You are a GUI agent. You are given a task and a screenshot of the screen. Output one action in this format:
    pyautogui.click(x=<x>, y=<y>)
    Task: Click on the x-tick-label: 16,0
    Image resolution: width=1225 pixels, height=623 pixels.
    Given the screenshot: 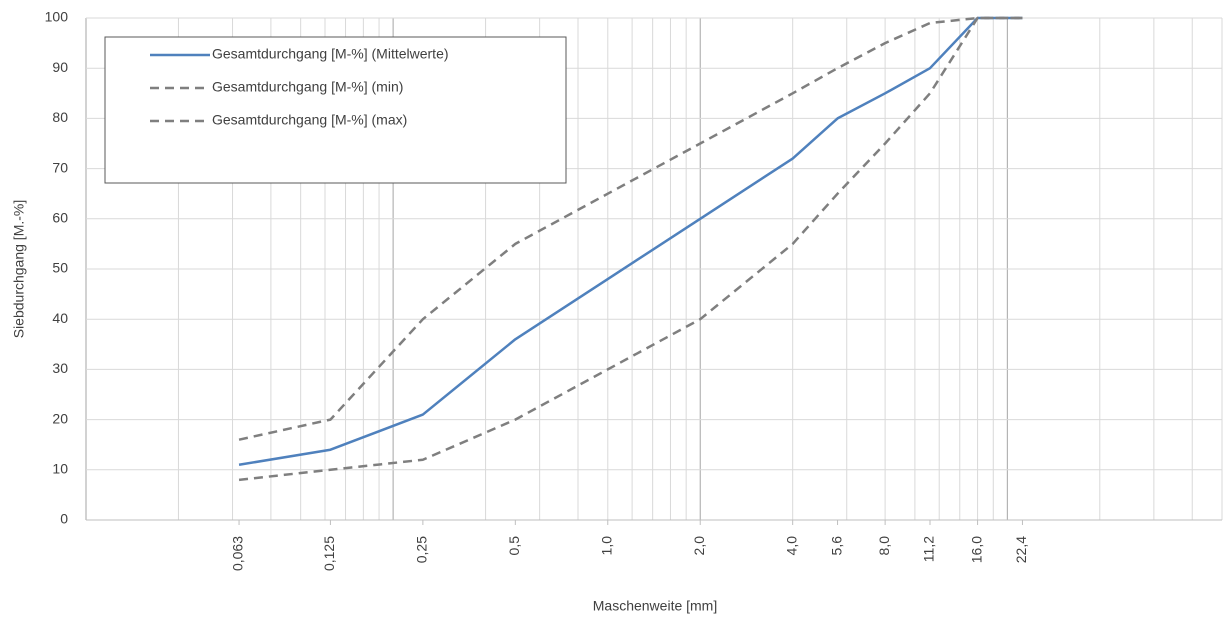 What is the action you would take?
    pyautogui.click(x=976, y=549)
    